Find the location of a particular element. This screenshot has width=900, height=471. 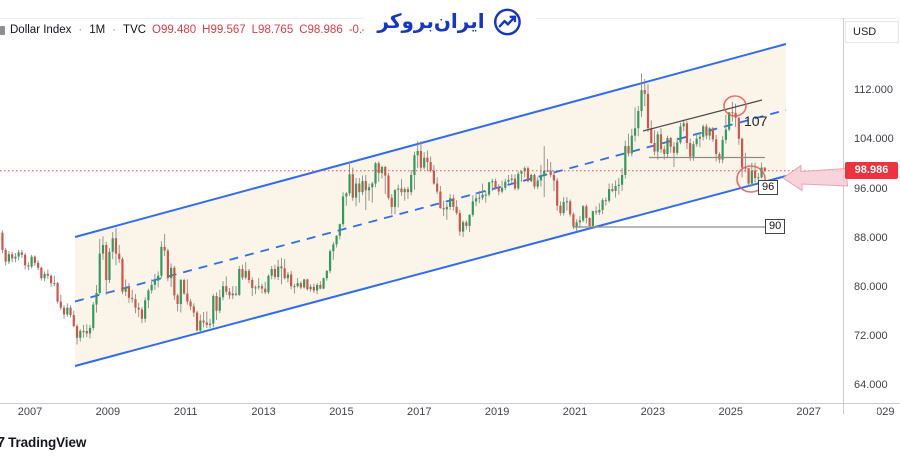

time-axis is located at coordinates (450, 437).